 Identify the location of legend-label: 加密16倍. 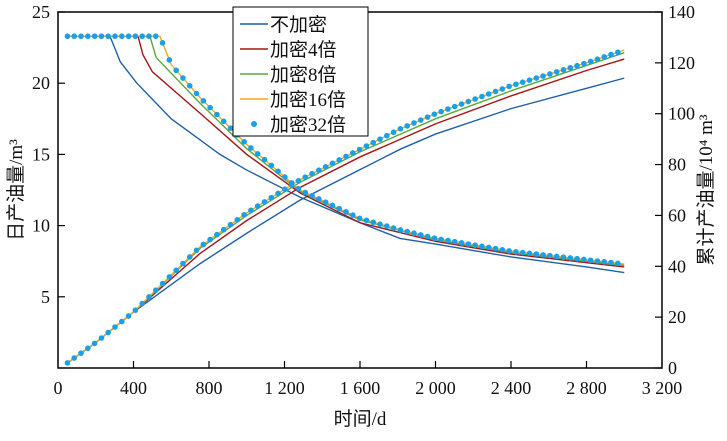
(308, 100).